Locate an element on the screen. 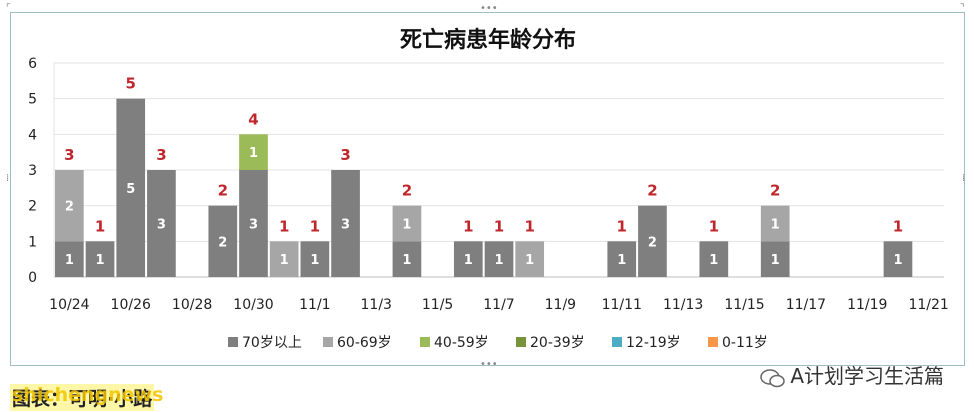 The image size is (974, 412). bar-value-label: 5 is located at coordinates (130, 189).